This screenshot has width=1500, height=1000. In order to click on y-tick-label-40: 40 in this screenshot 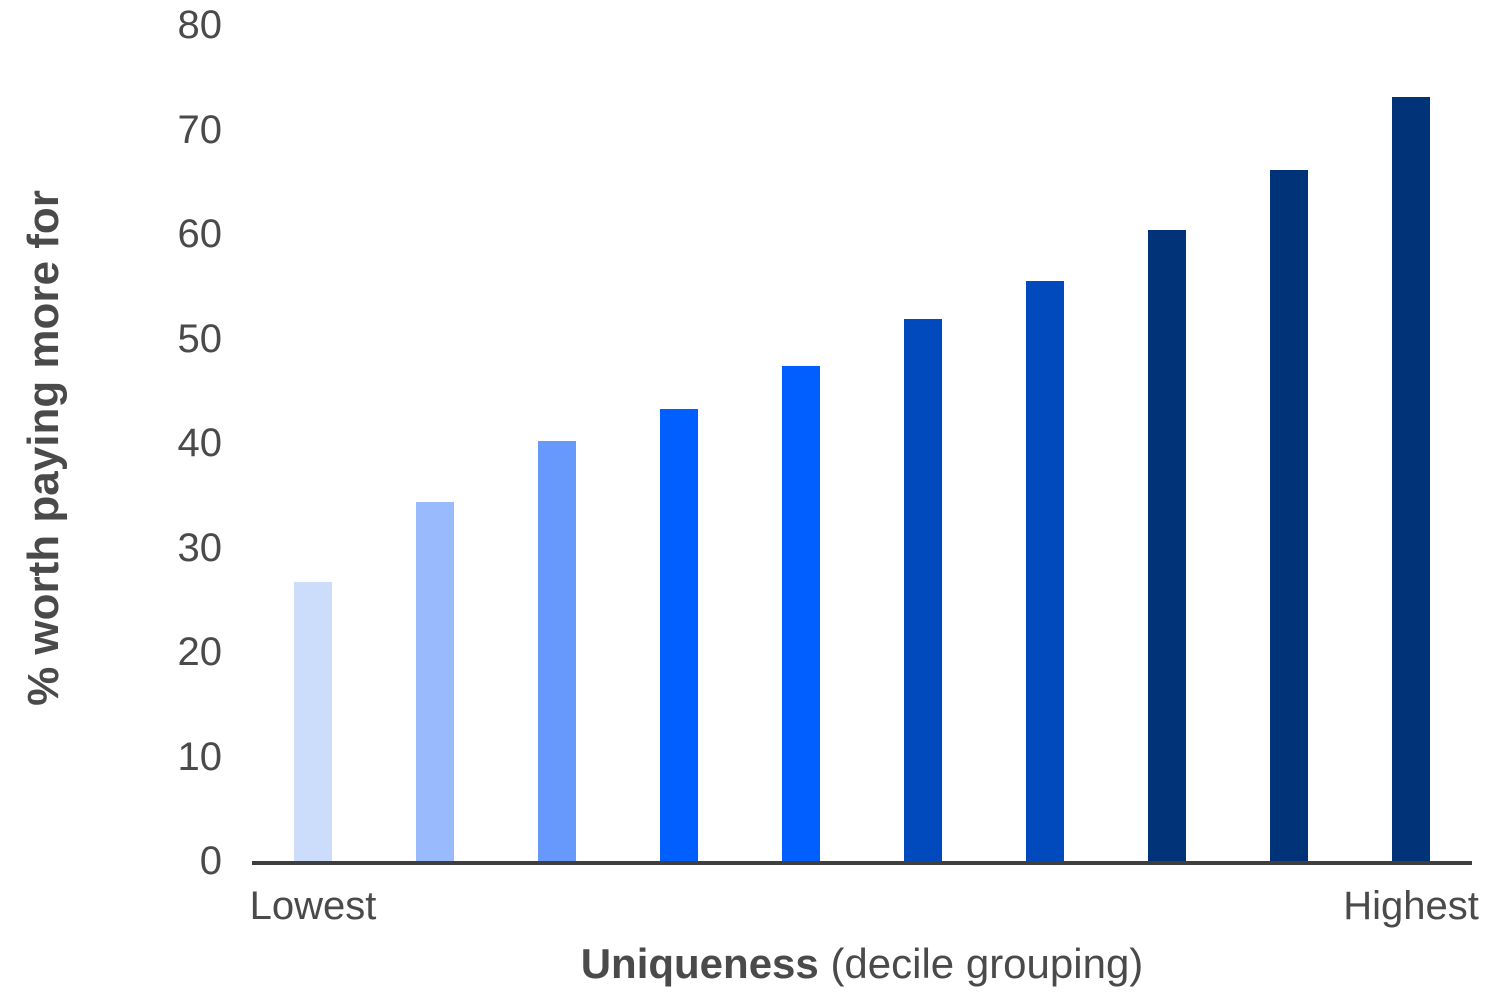, I will do `click(200, 443)`.